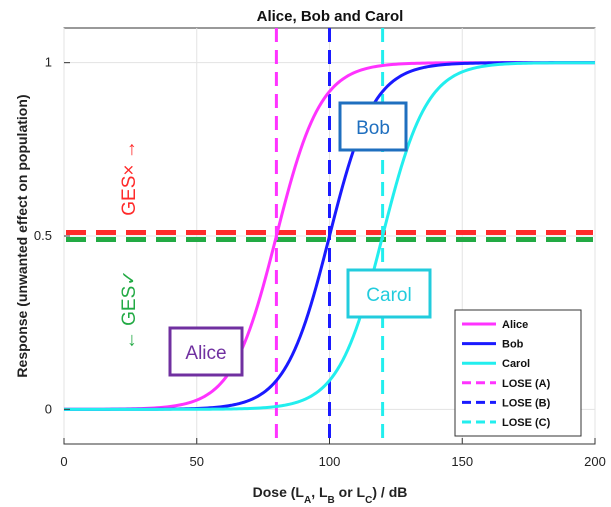 The image size is (611, 507). Describe the element at coordinates (526, 423) in the screenshot. I see `legend-label: LOSE (C)` at that location.